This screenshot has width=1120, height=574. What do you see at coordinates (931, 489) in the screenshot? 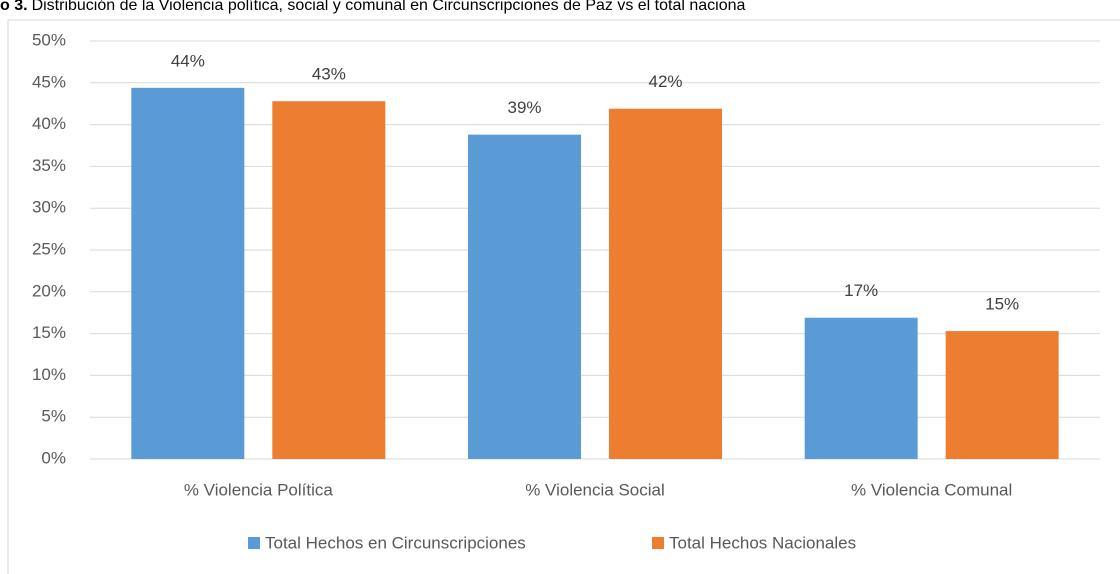
I see `x-tick-label: % Violencia Comunal` at bounding box center [931, 489].